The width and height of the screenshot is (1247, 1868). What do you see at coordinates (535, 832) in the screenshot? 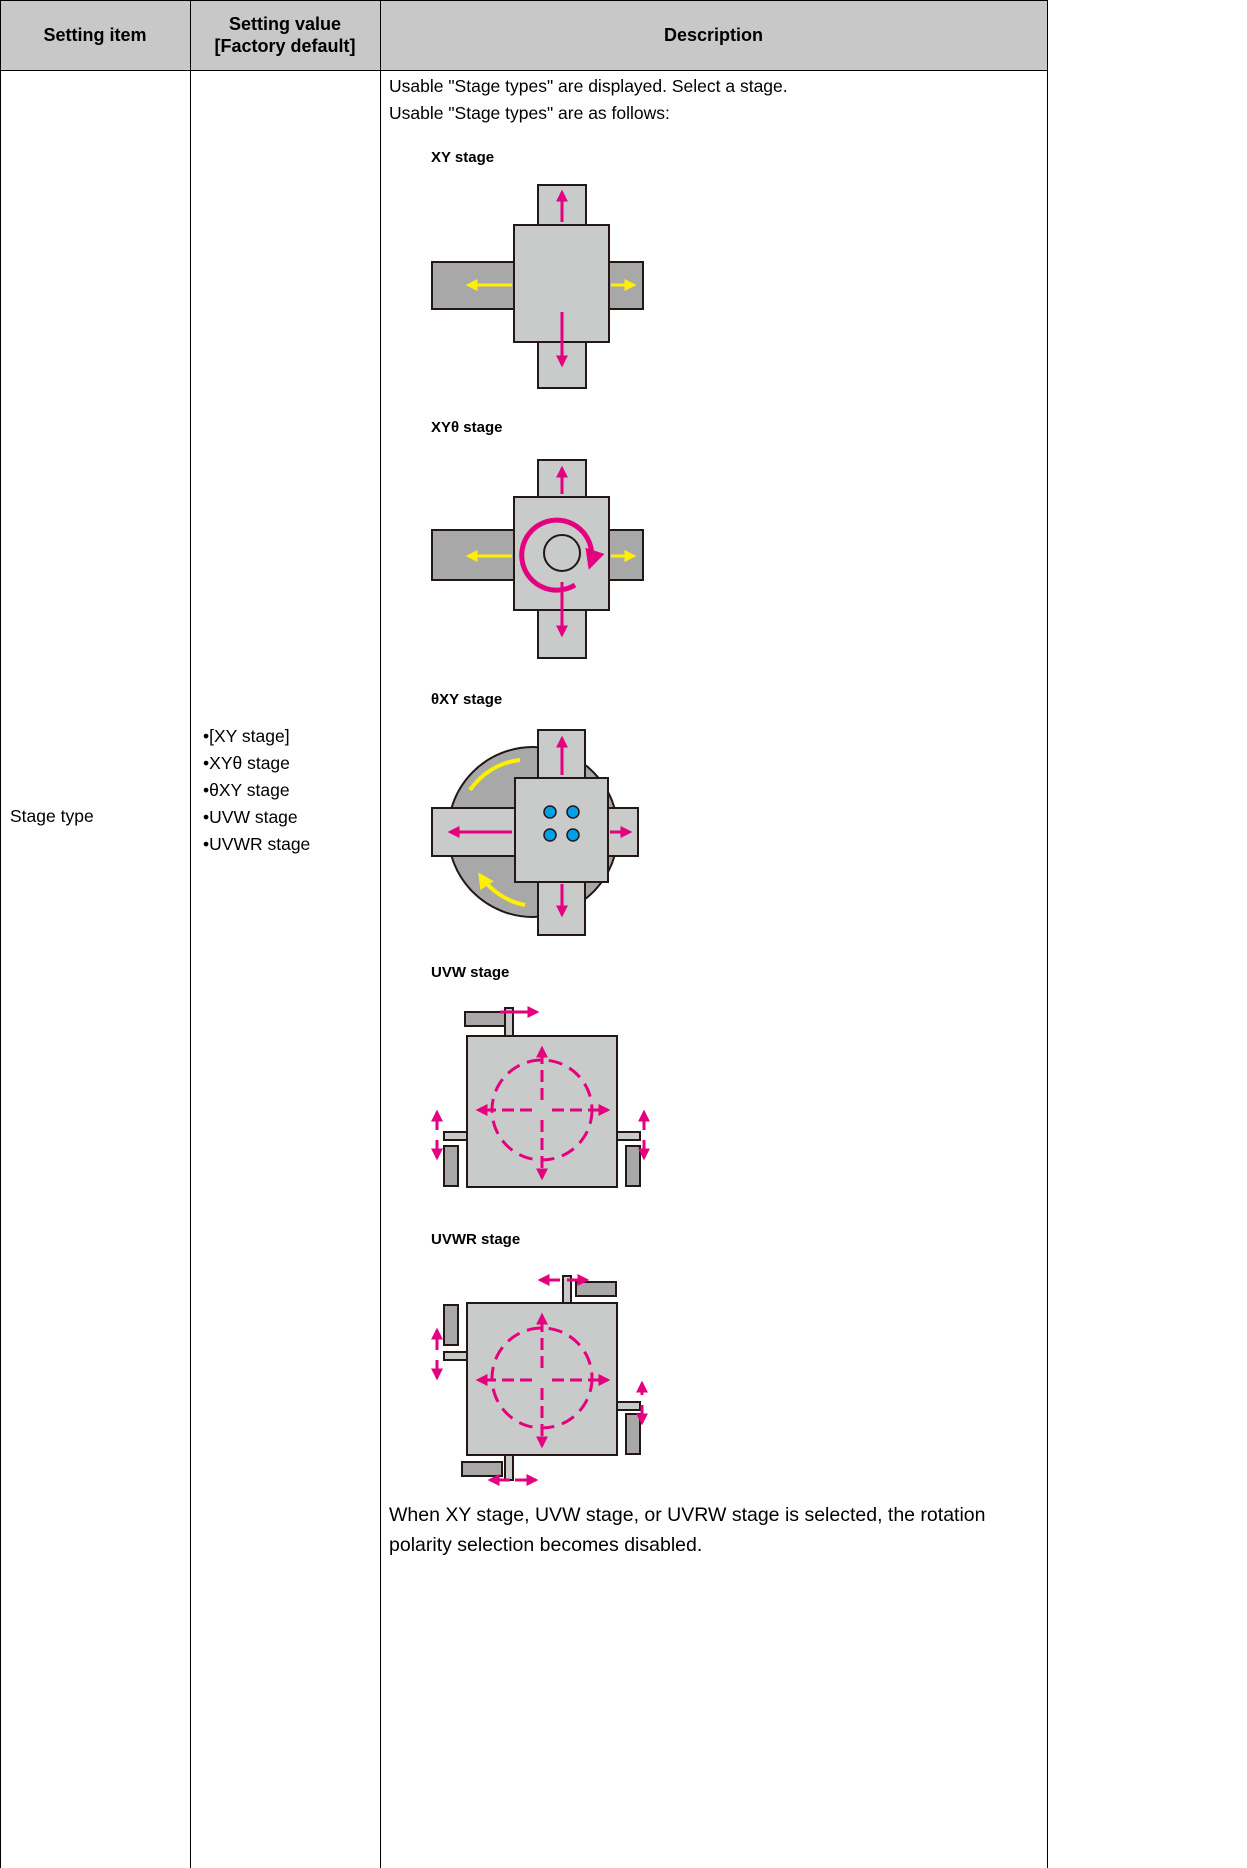
I see `thetaxy-diagram` at bounding box center [535, 832].